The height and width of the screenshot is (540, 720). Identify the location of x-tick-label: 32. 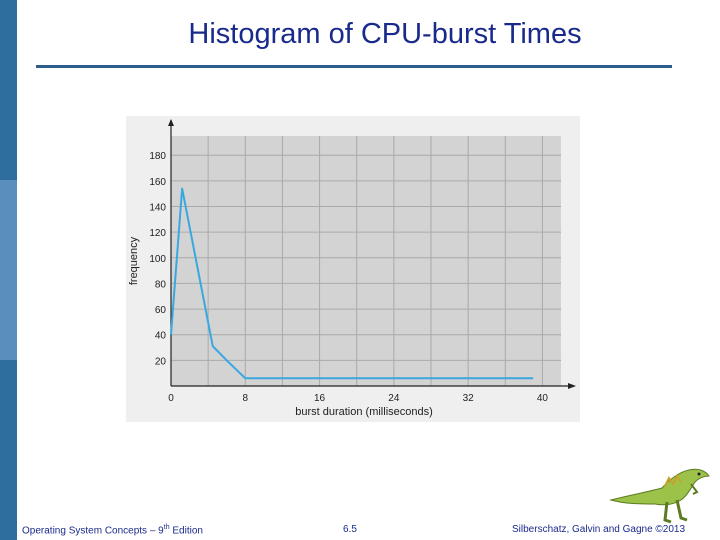
(469, 398).